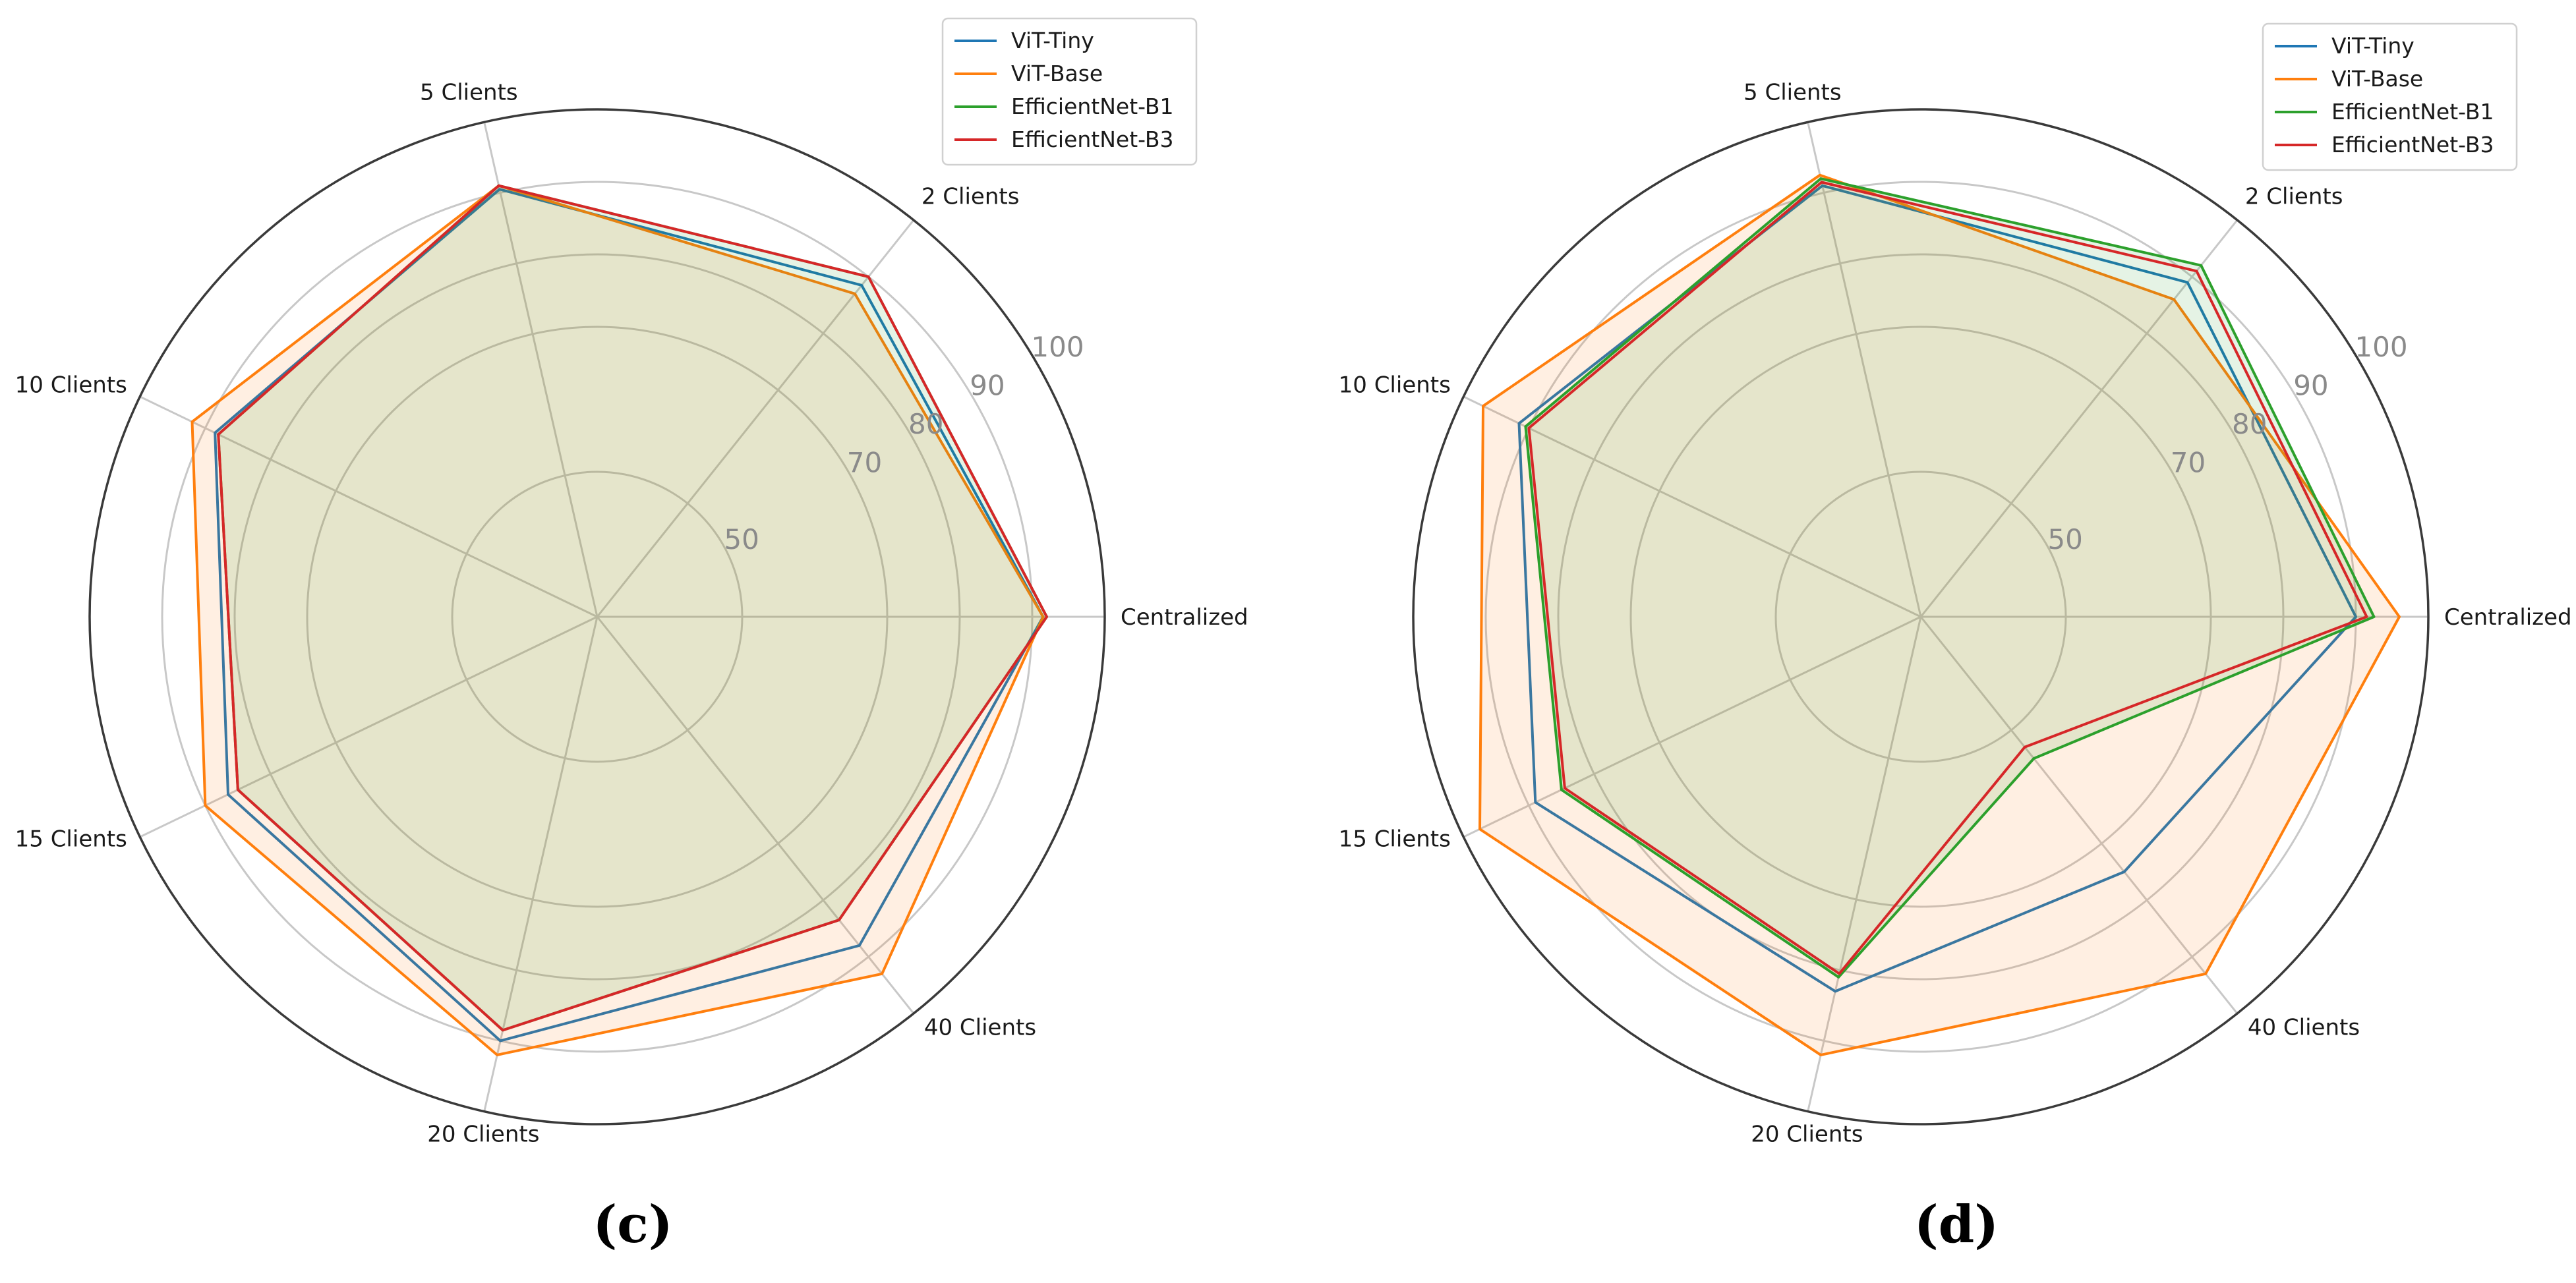  I want to click on panel-label: (c), so click(633, 1225).